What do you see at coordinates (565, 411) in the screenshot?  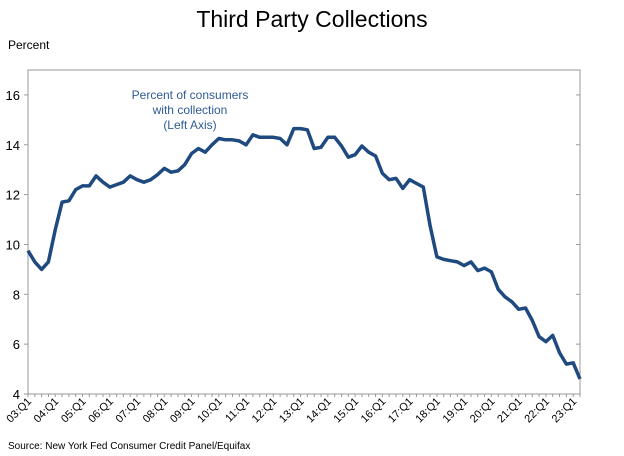 I see `x-tick-label: 23:Q1` at bounding box center [565, 411].